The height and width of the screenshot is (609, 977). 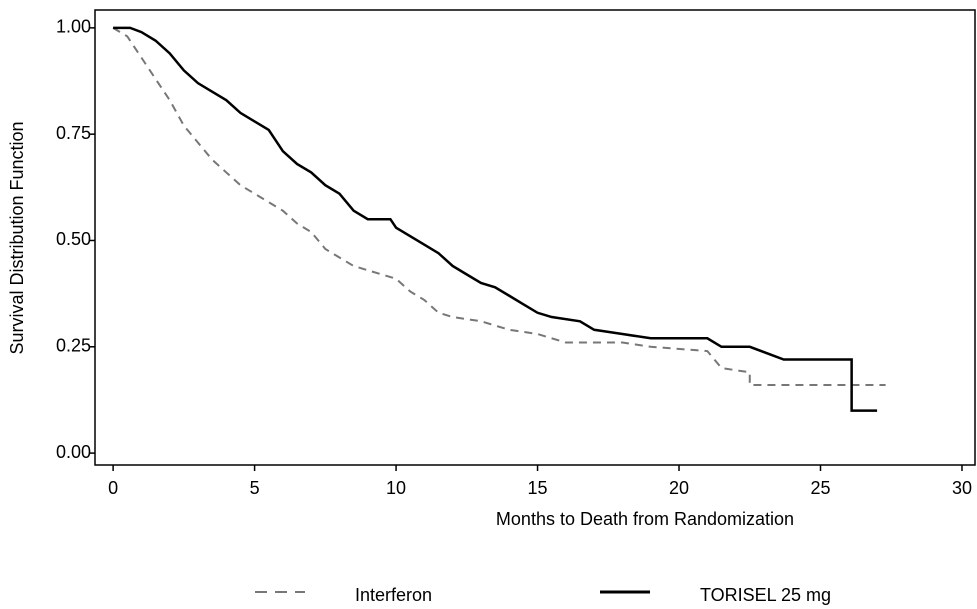 I want to click on y-tick-label: 0.75, so click(x=73, y=133).